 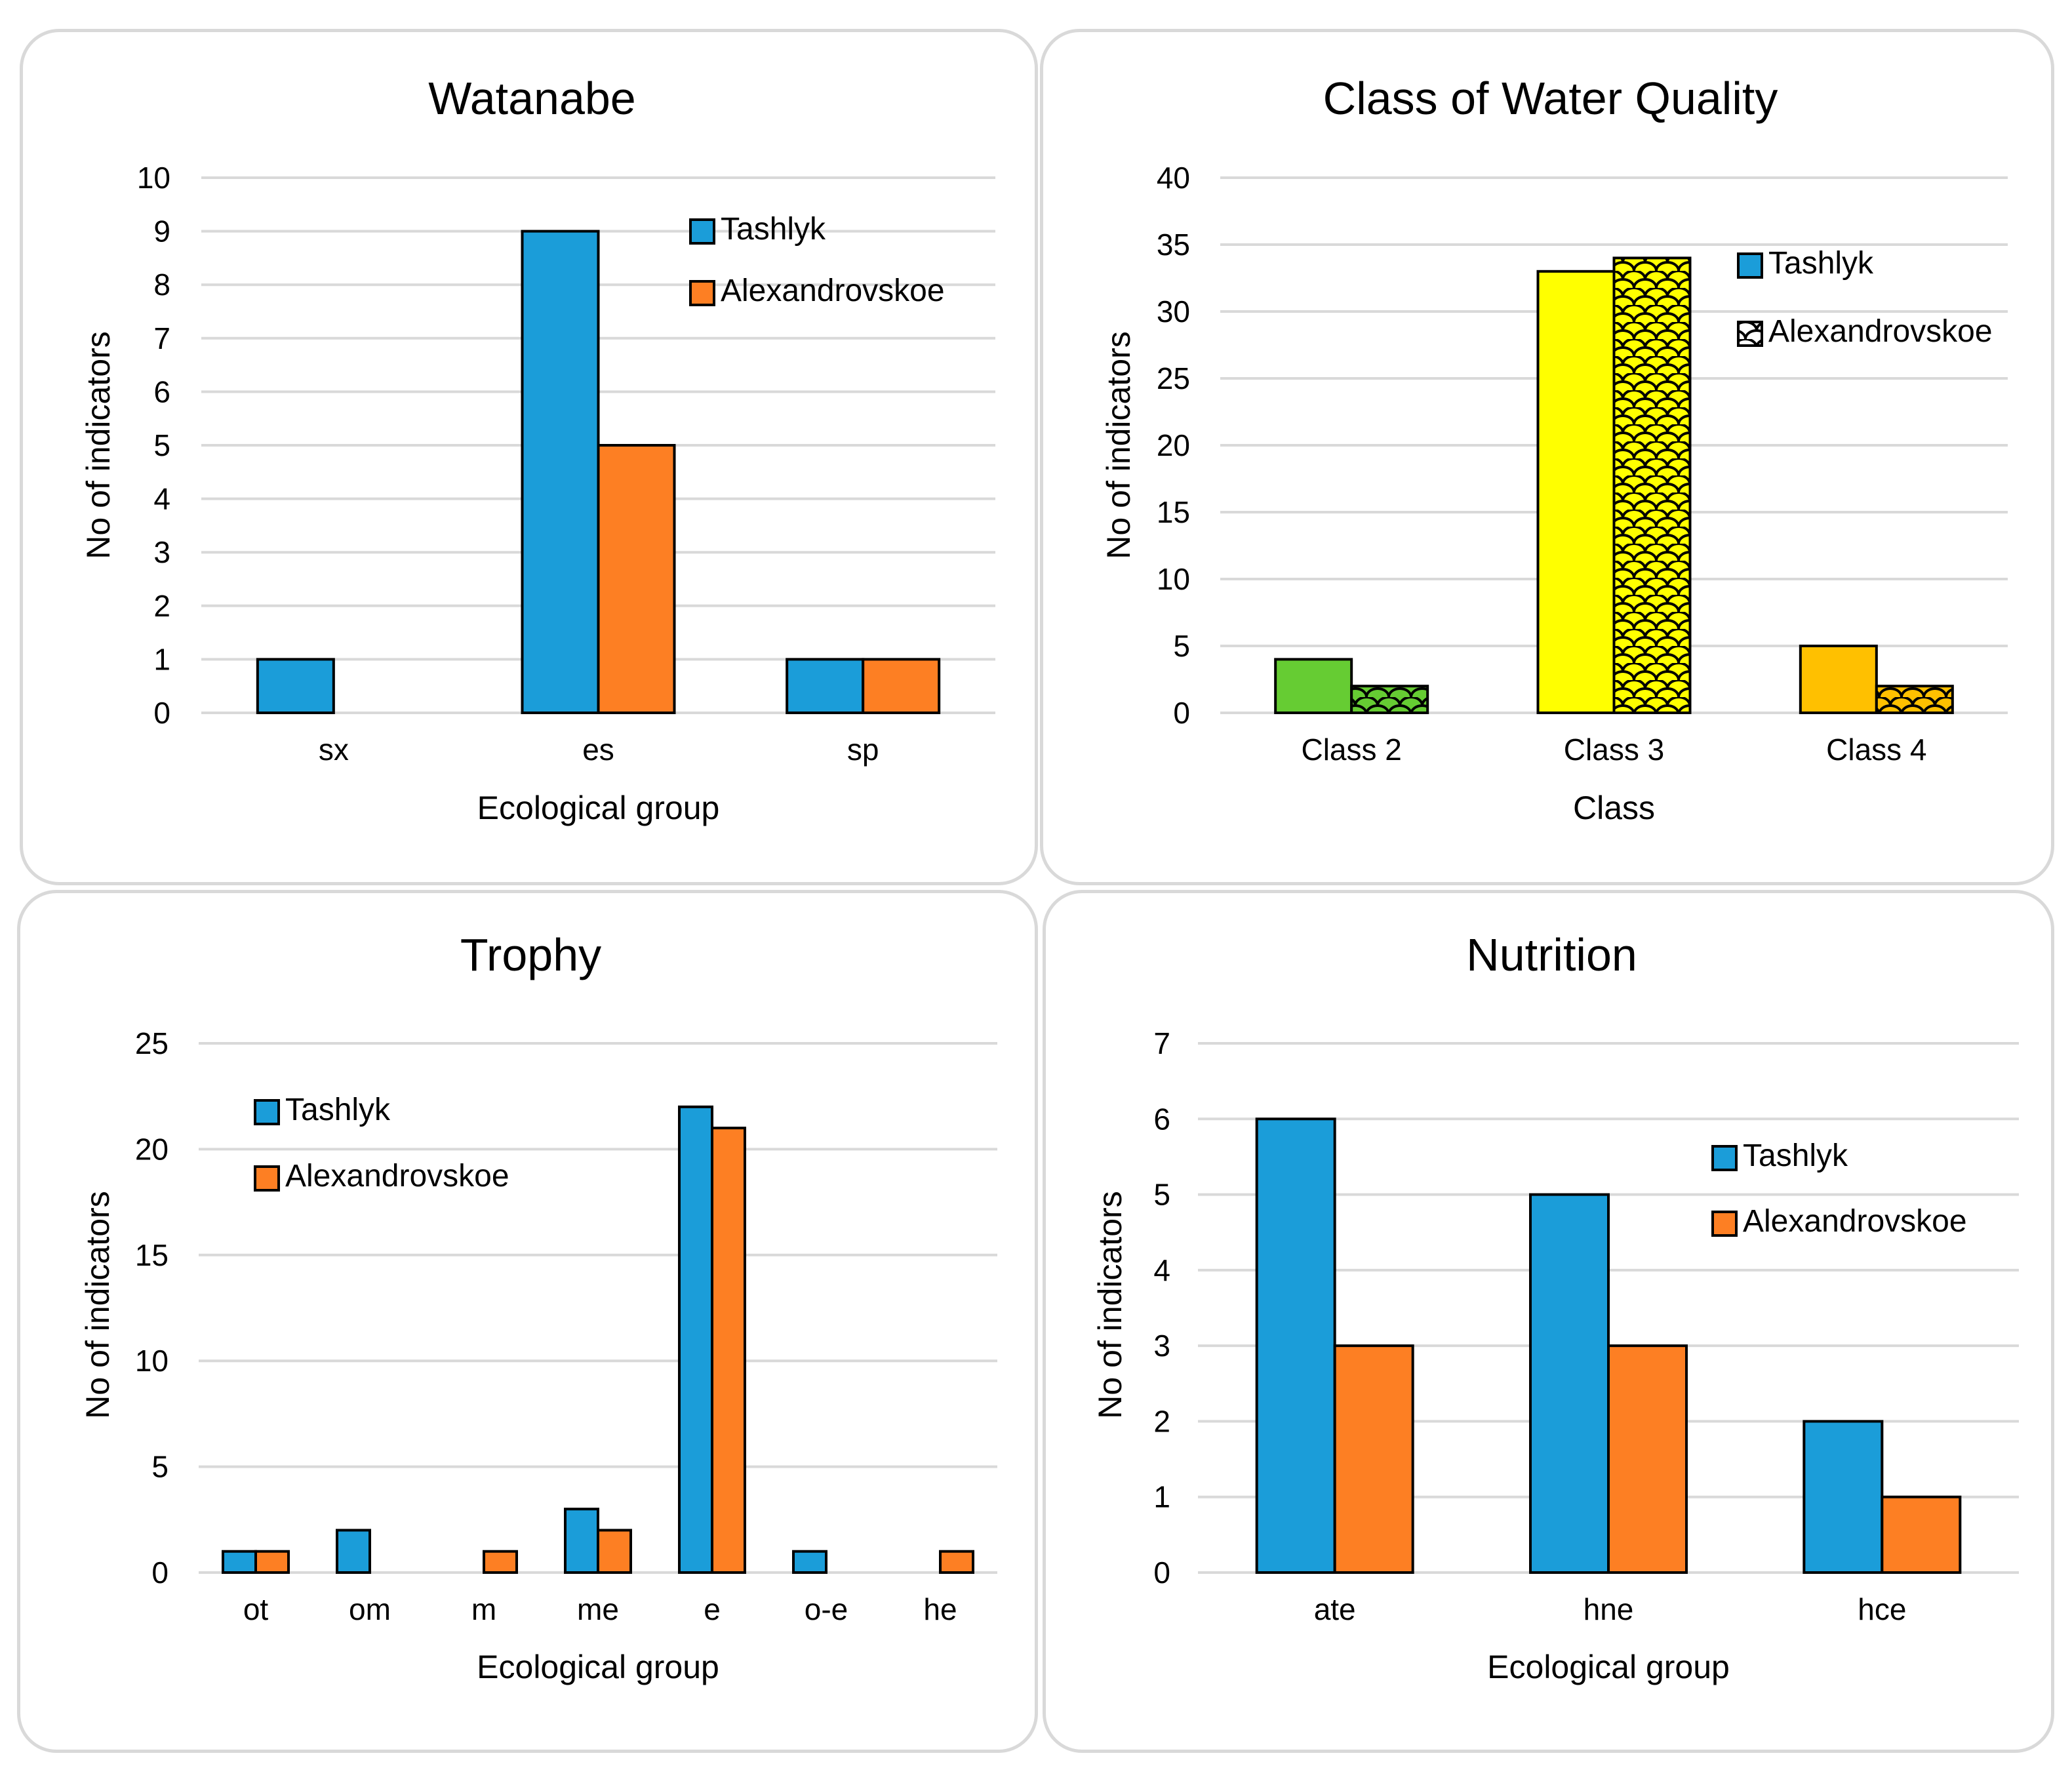 What do you see at coordinates (1162, 1043) in the screenshot?
I see `y-tick-label: 7` at bounding box center [1162, 1043].